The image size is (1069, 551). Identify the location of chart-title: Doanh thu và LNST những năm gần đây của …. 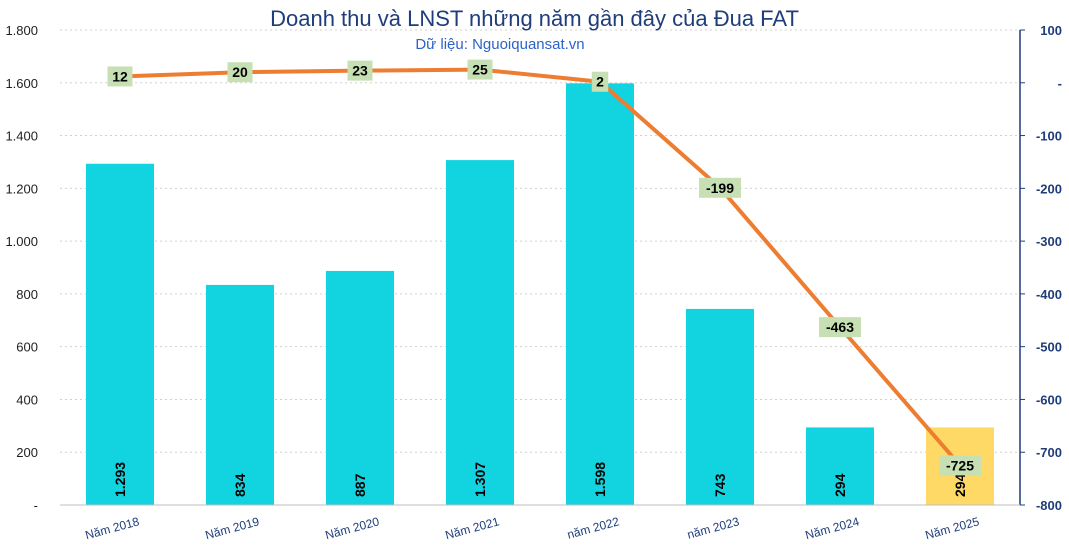
(534, 18).